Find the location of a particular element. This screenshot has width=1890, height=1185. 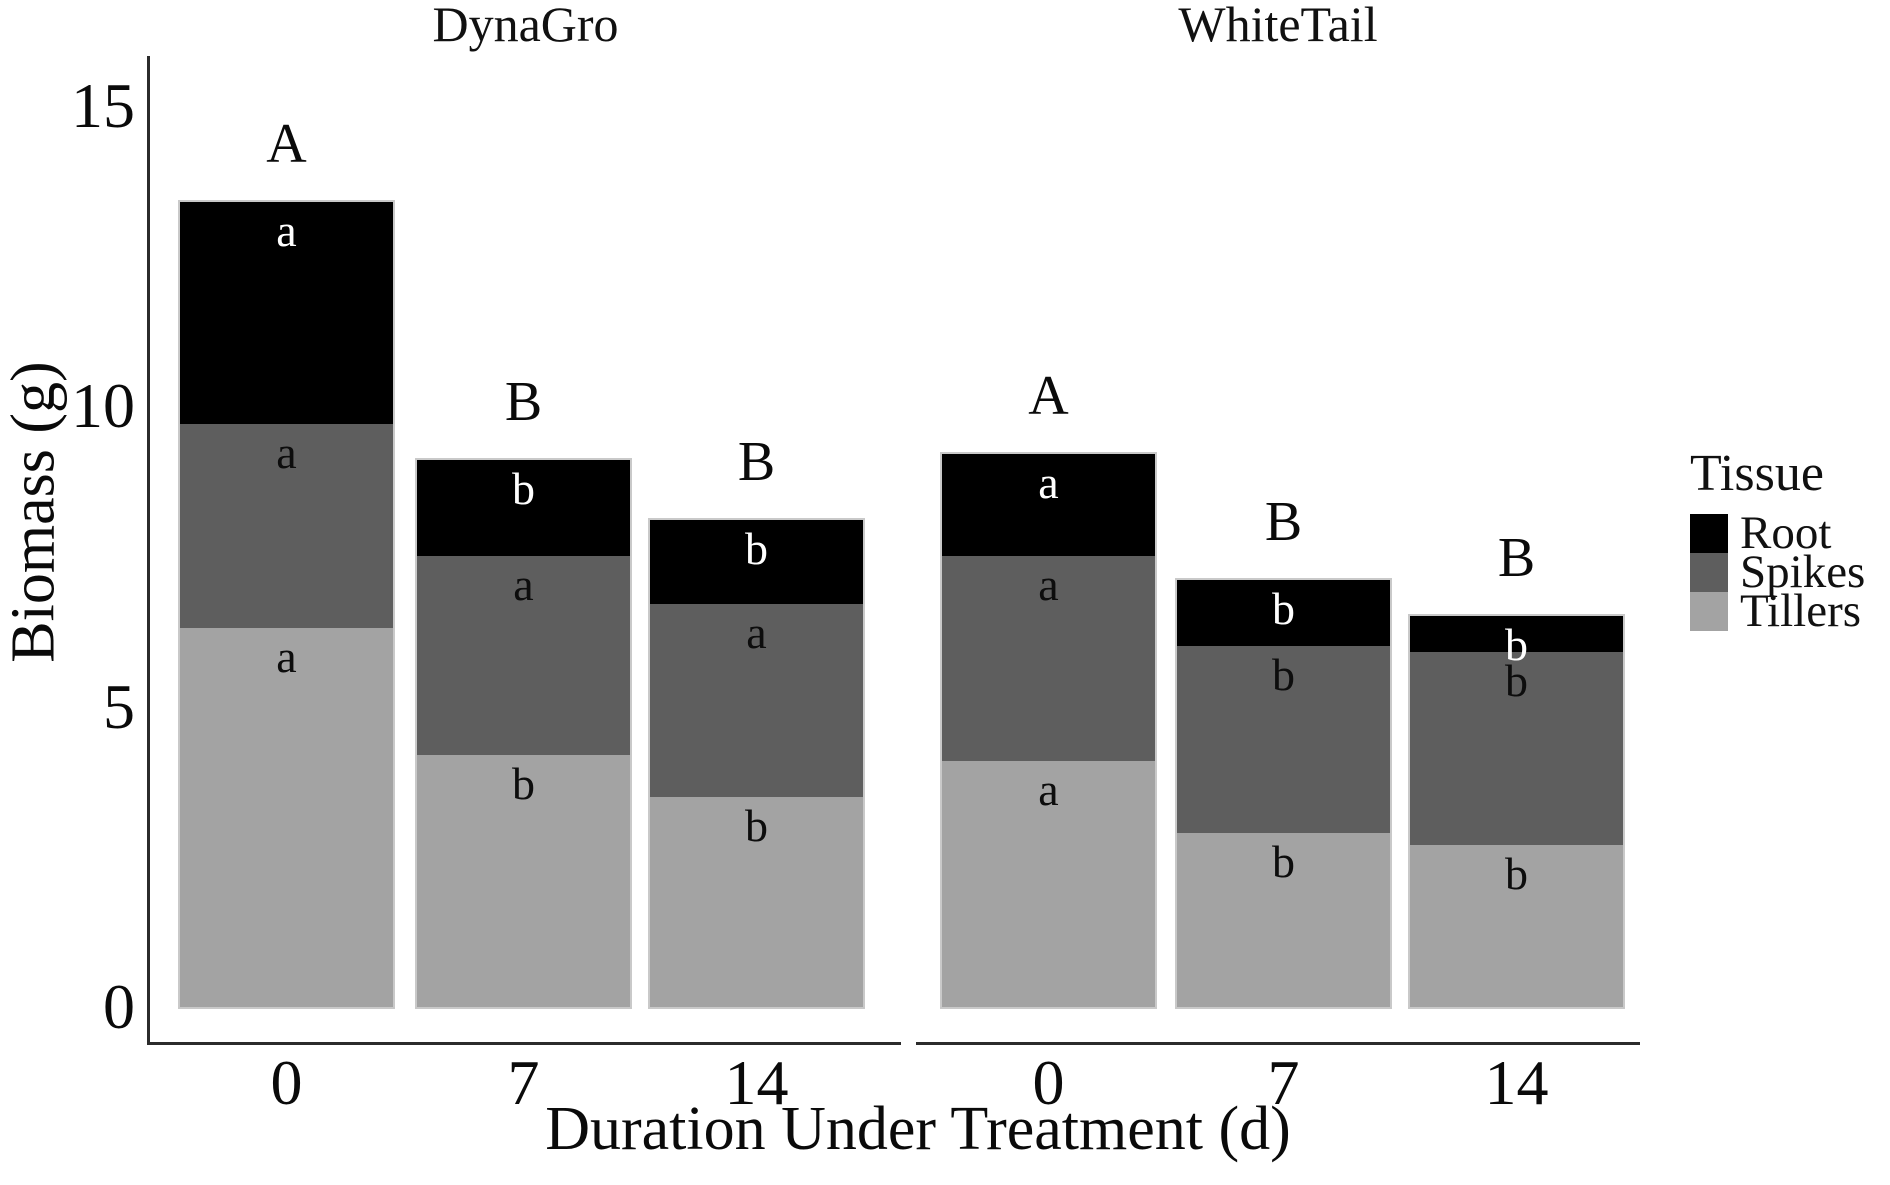

legend-entry-root: Root is located at coordinates (1790, 533).